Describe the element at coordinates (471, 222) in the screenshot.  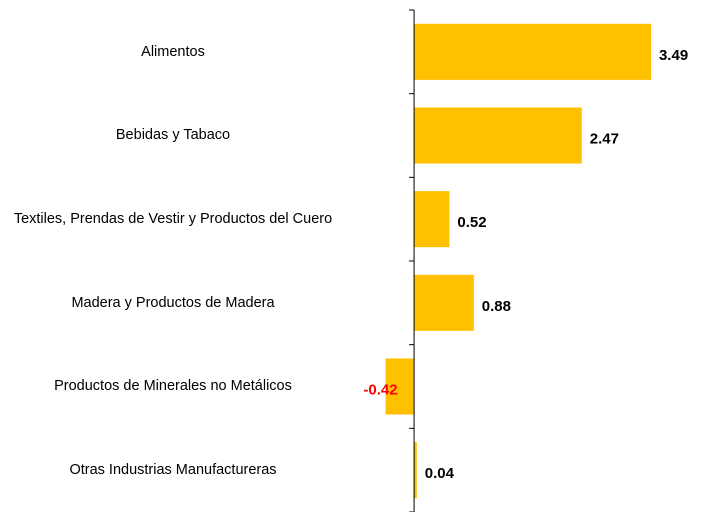
I see `value-label: 0.52` at that location.